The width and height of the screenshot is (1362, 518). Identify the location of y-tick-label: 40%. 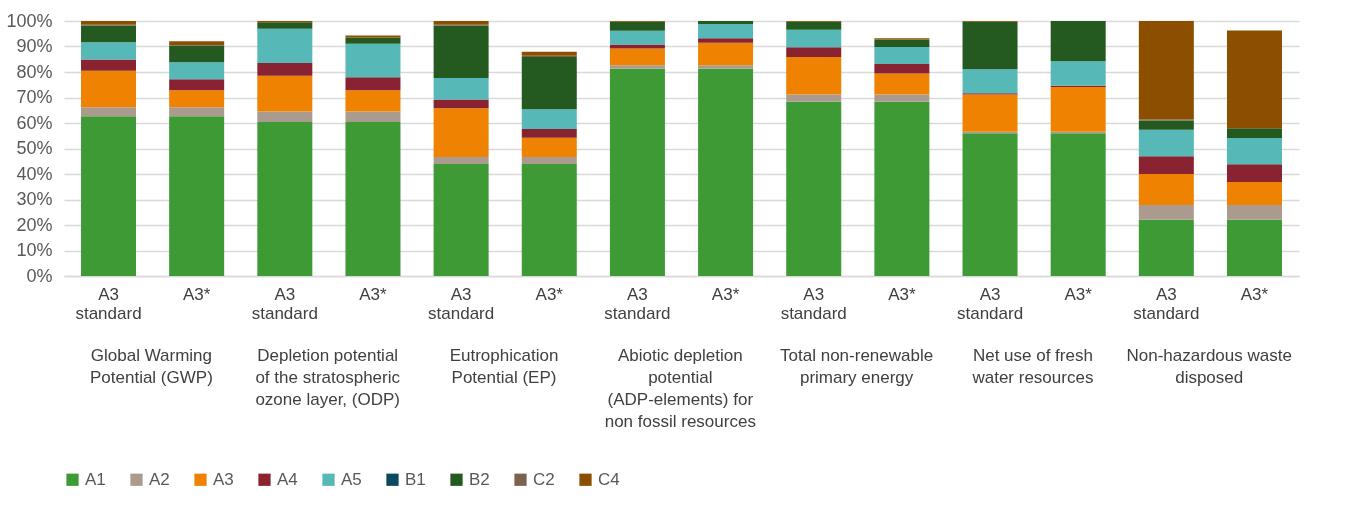
(34, 173).